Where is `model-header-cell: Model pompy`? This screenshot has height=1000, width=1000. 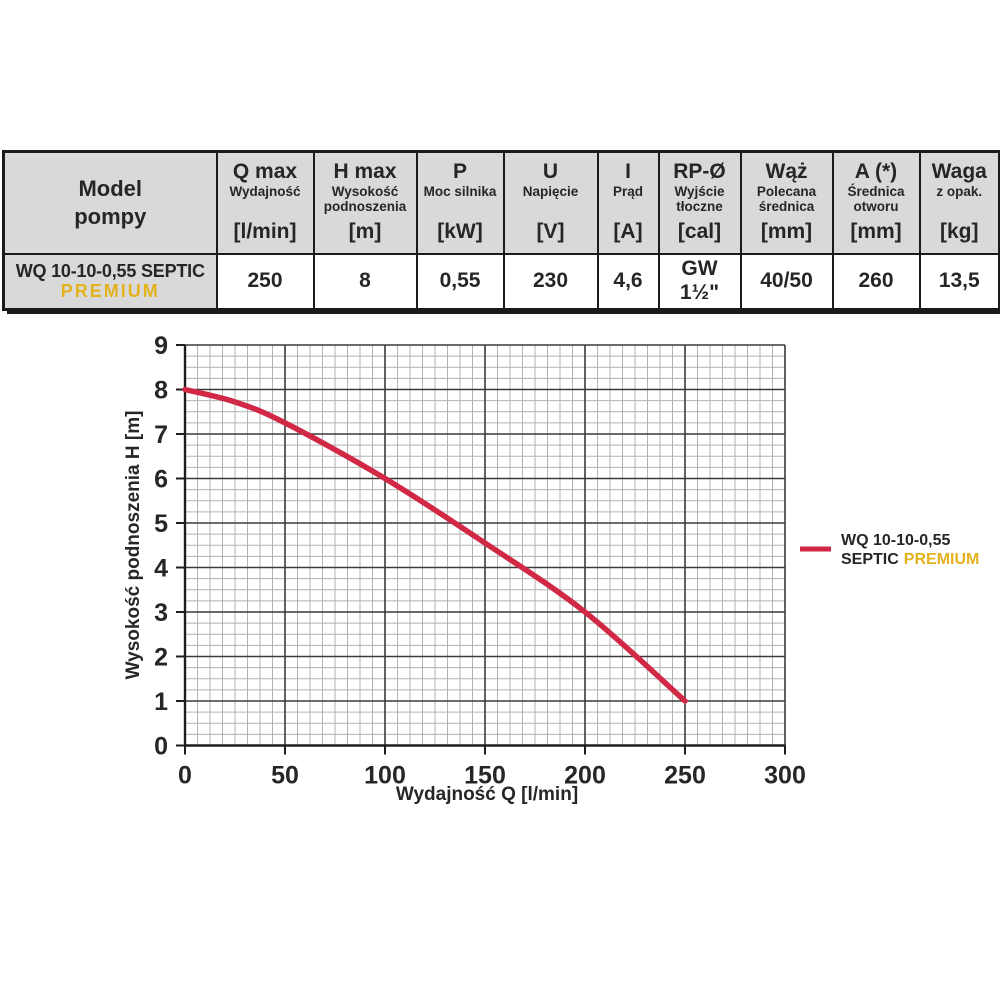 model-header-cell: Model pompy is located at coordinates (110, 202).